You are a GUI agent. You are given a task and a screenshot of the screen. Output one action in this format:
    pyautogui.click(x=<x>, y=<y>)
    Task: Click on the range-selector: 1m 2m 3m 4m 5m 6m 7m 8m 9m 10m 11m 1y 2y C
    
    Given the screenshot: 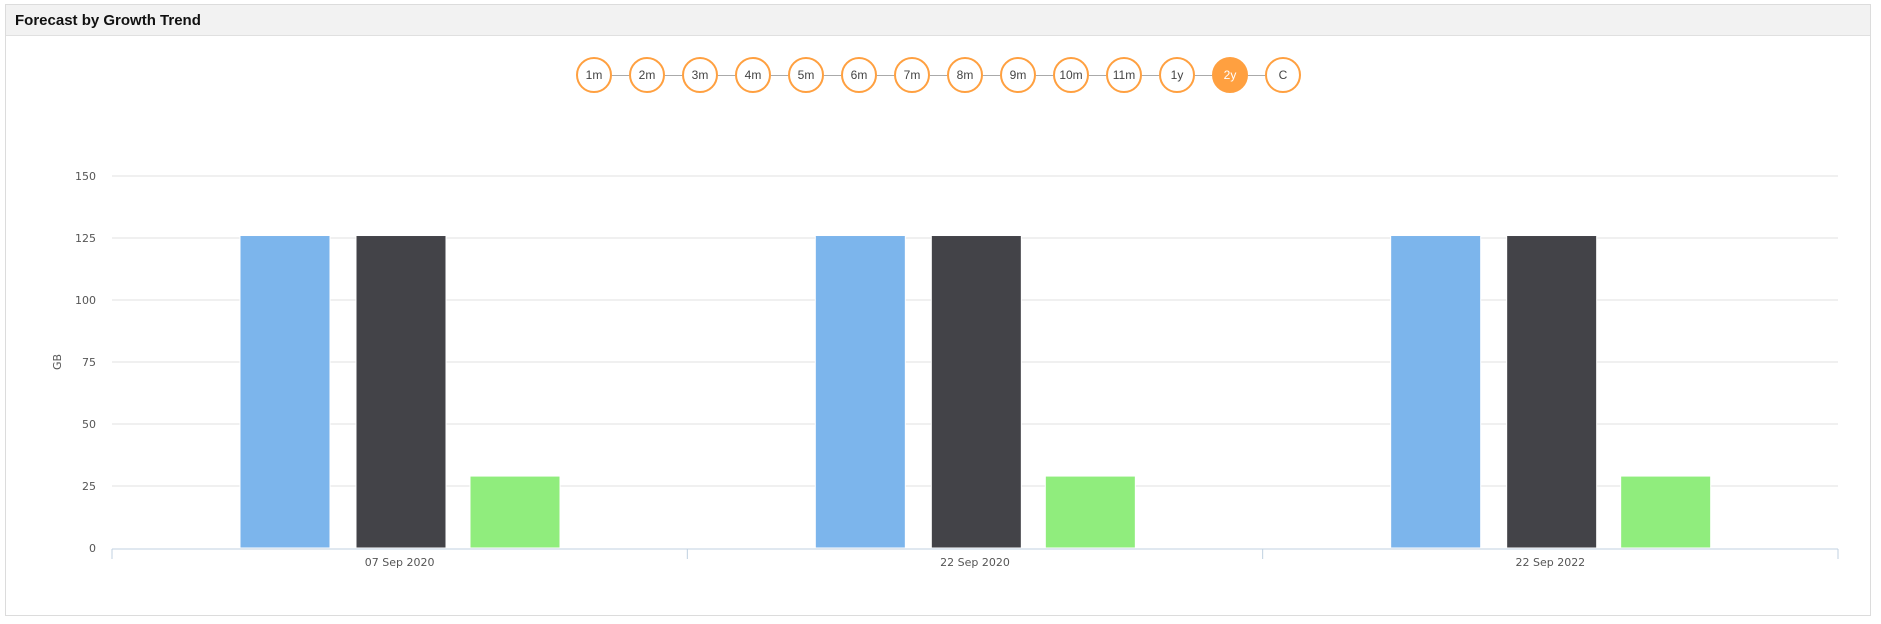 What is the action you would take?
    pyautogui.click(x=940, y=76)
    